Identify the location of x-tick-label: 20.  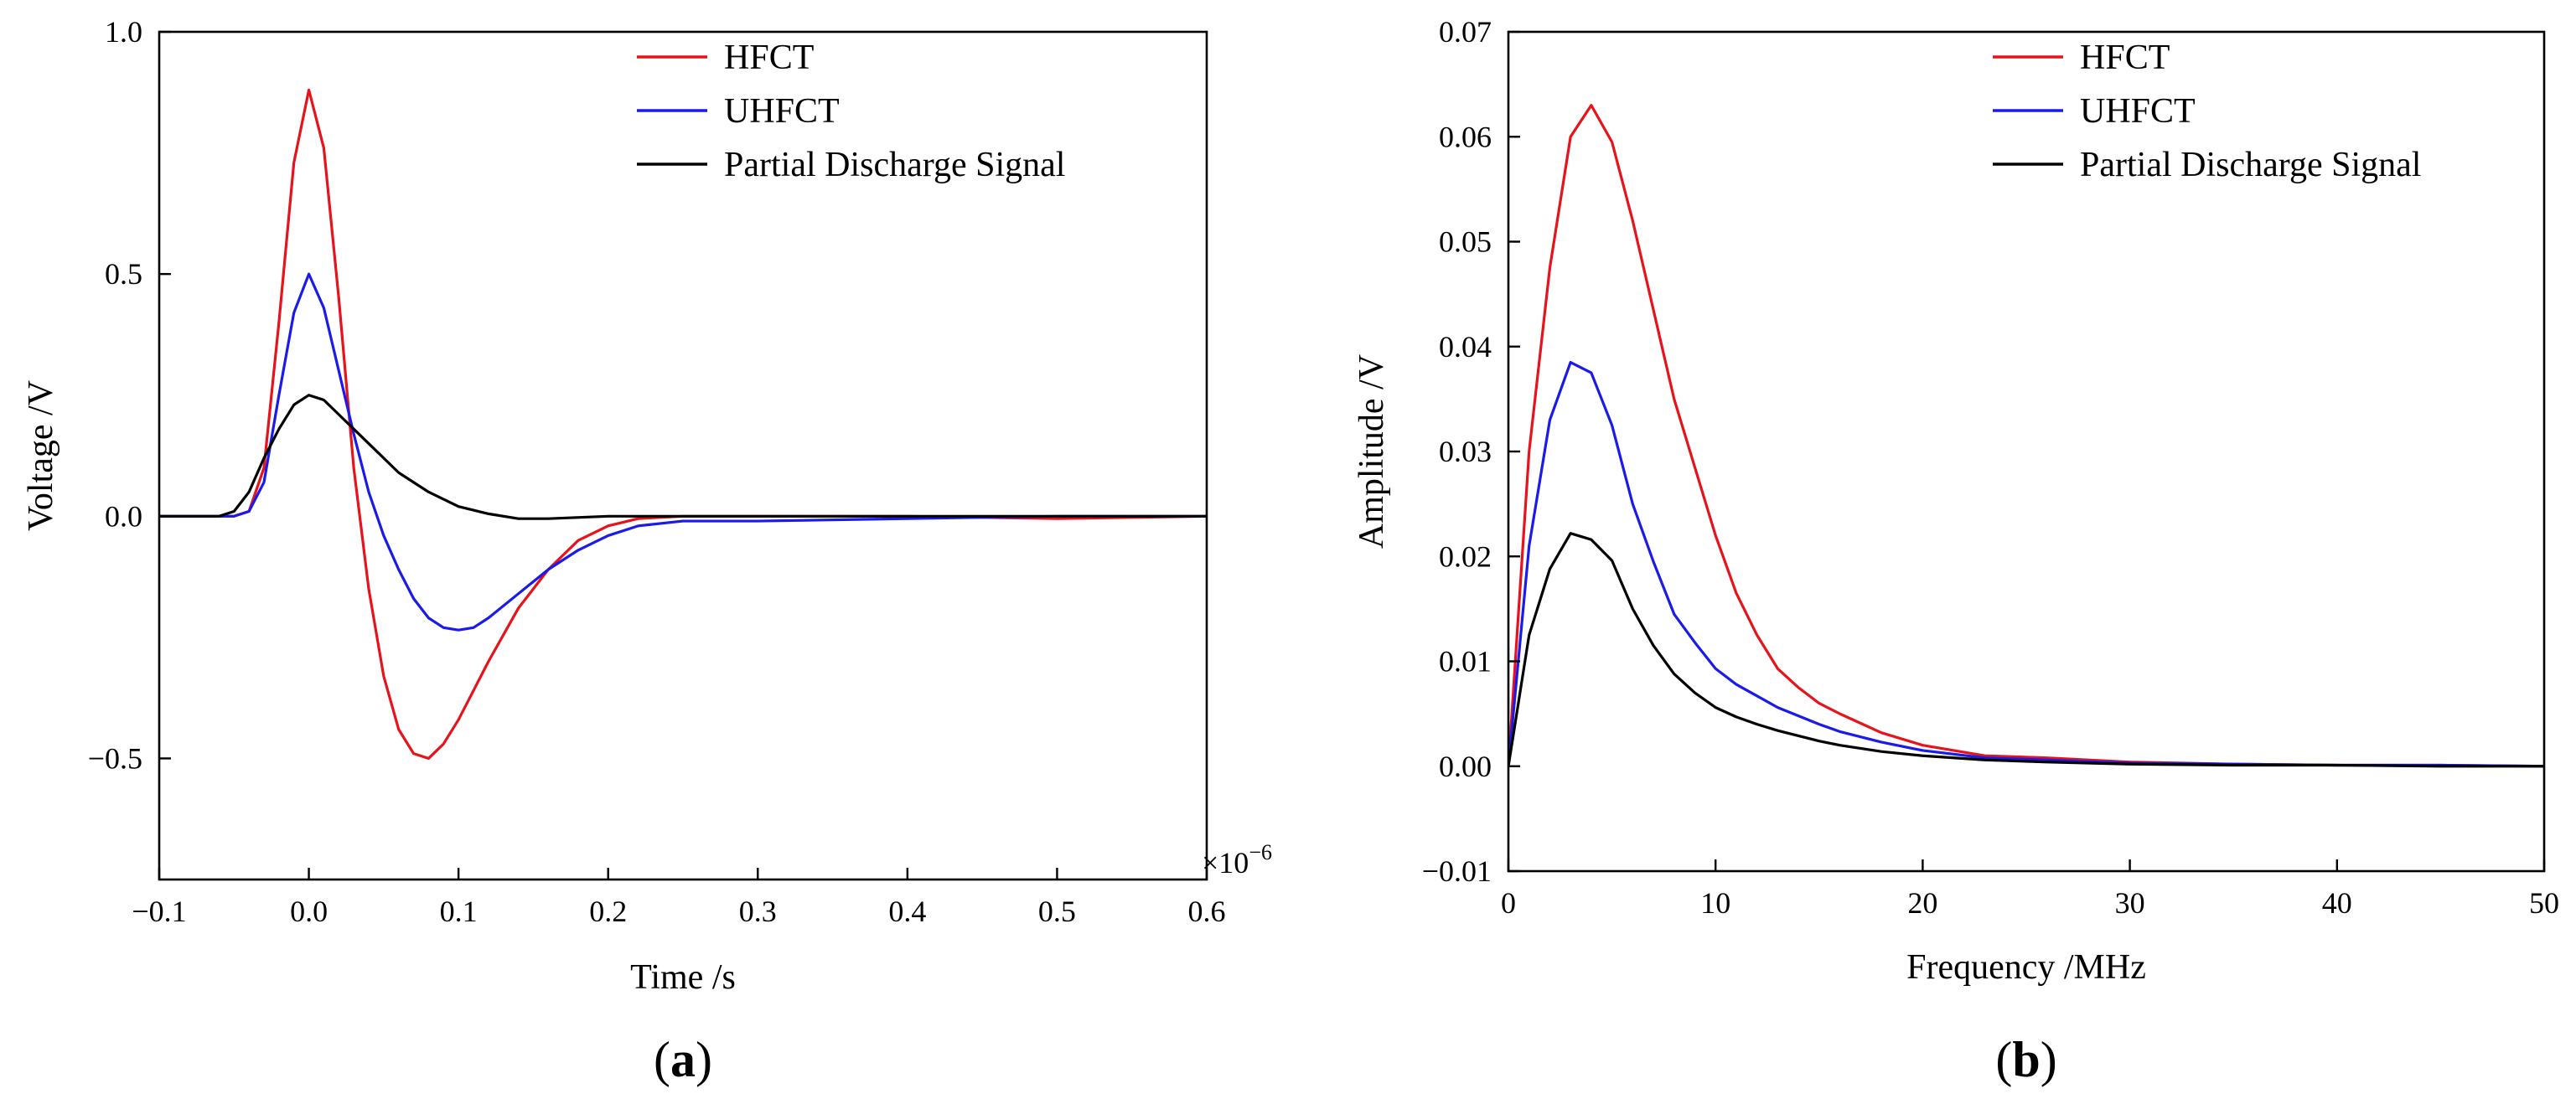
(1922, 903).